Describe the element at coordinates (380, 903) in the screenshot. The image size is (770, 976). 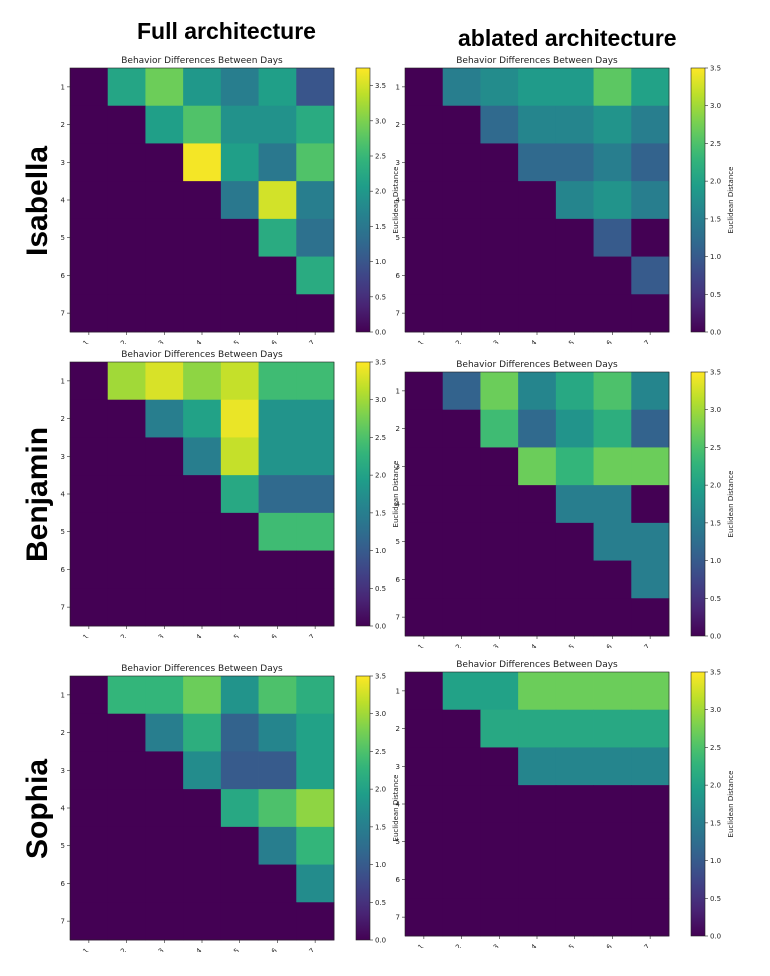
I see `colorbar-tick-label: 0.5` at that location.